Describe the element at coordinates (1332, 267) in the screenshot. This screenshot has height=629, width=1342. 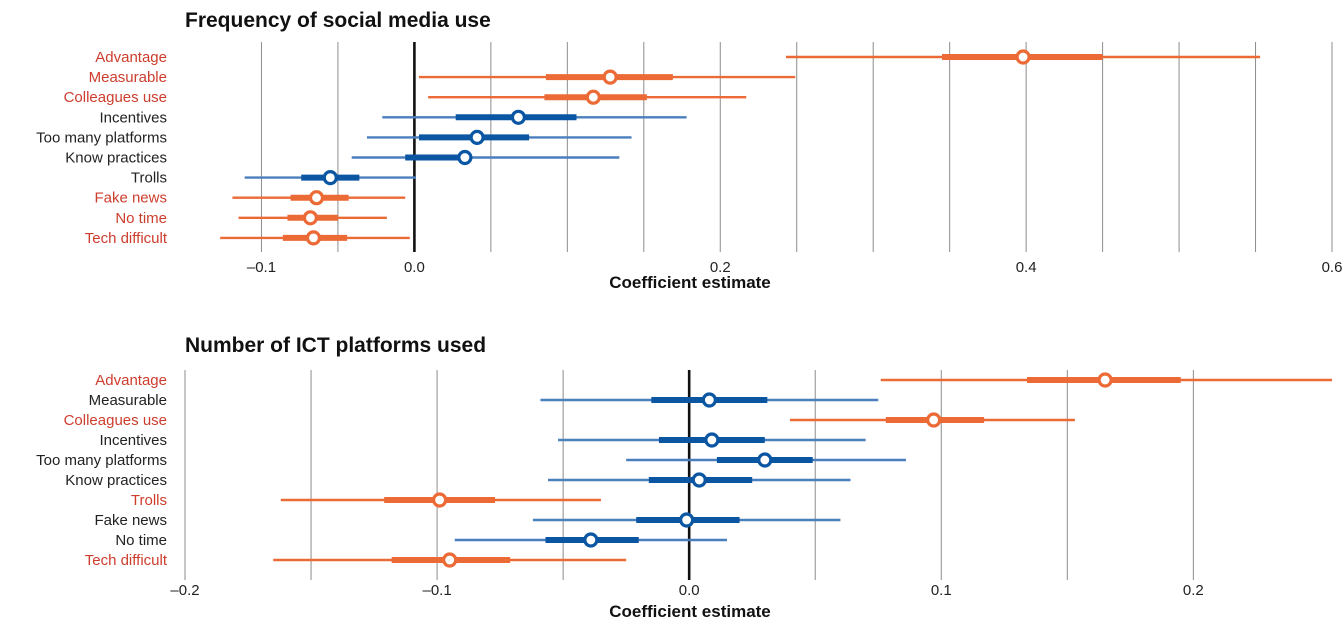
I see `x-tick-label: 0.6` at that location.